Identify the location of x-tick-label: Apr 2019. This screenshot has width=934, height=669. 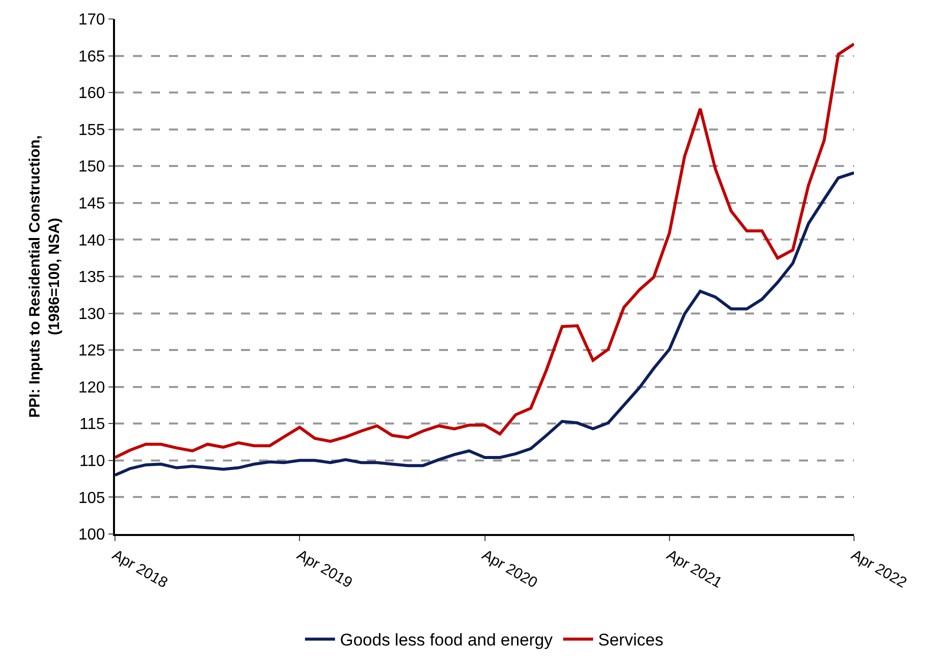
(325, 569).